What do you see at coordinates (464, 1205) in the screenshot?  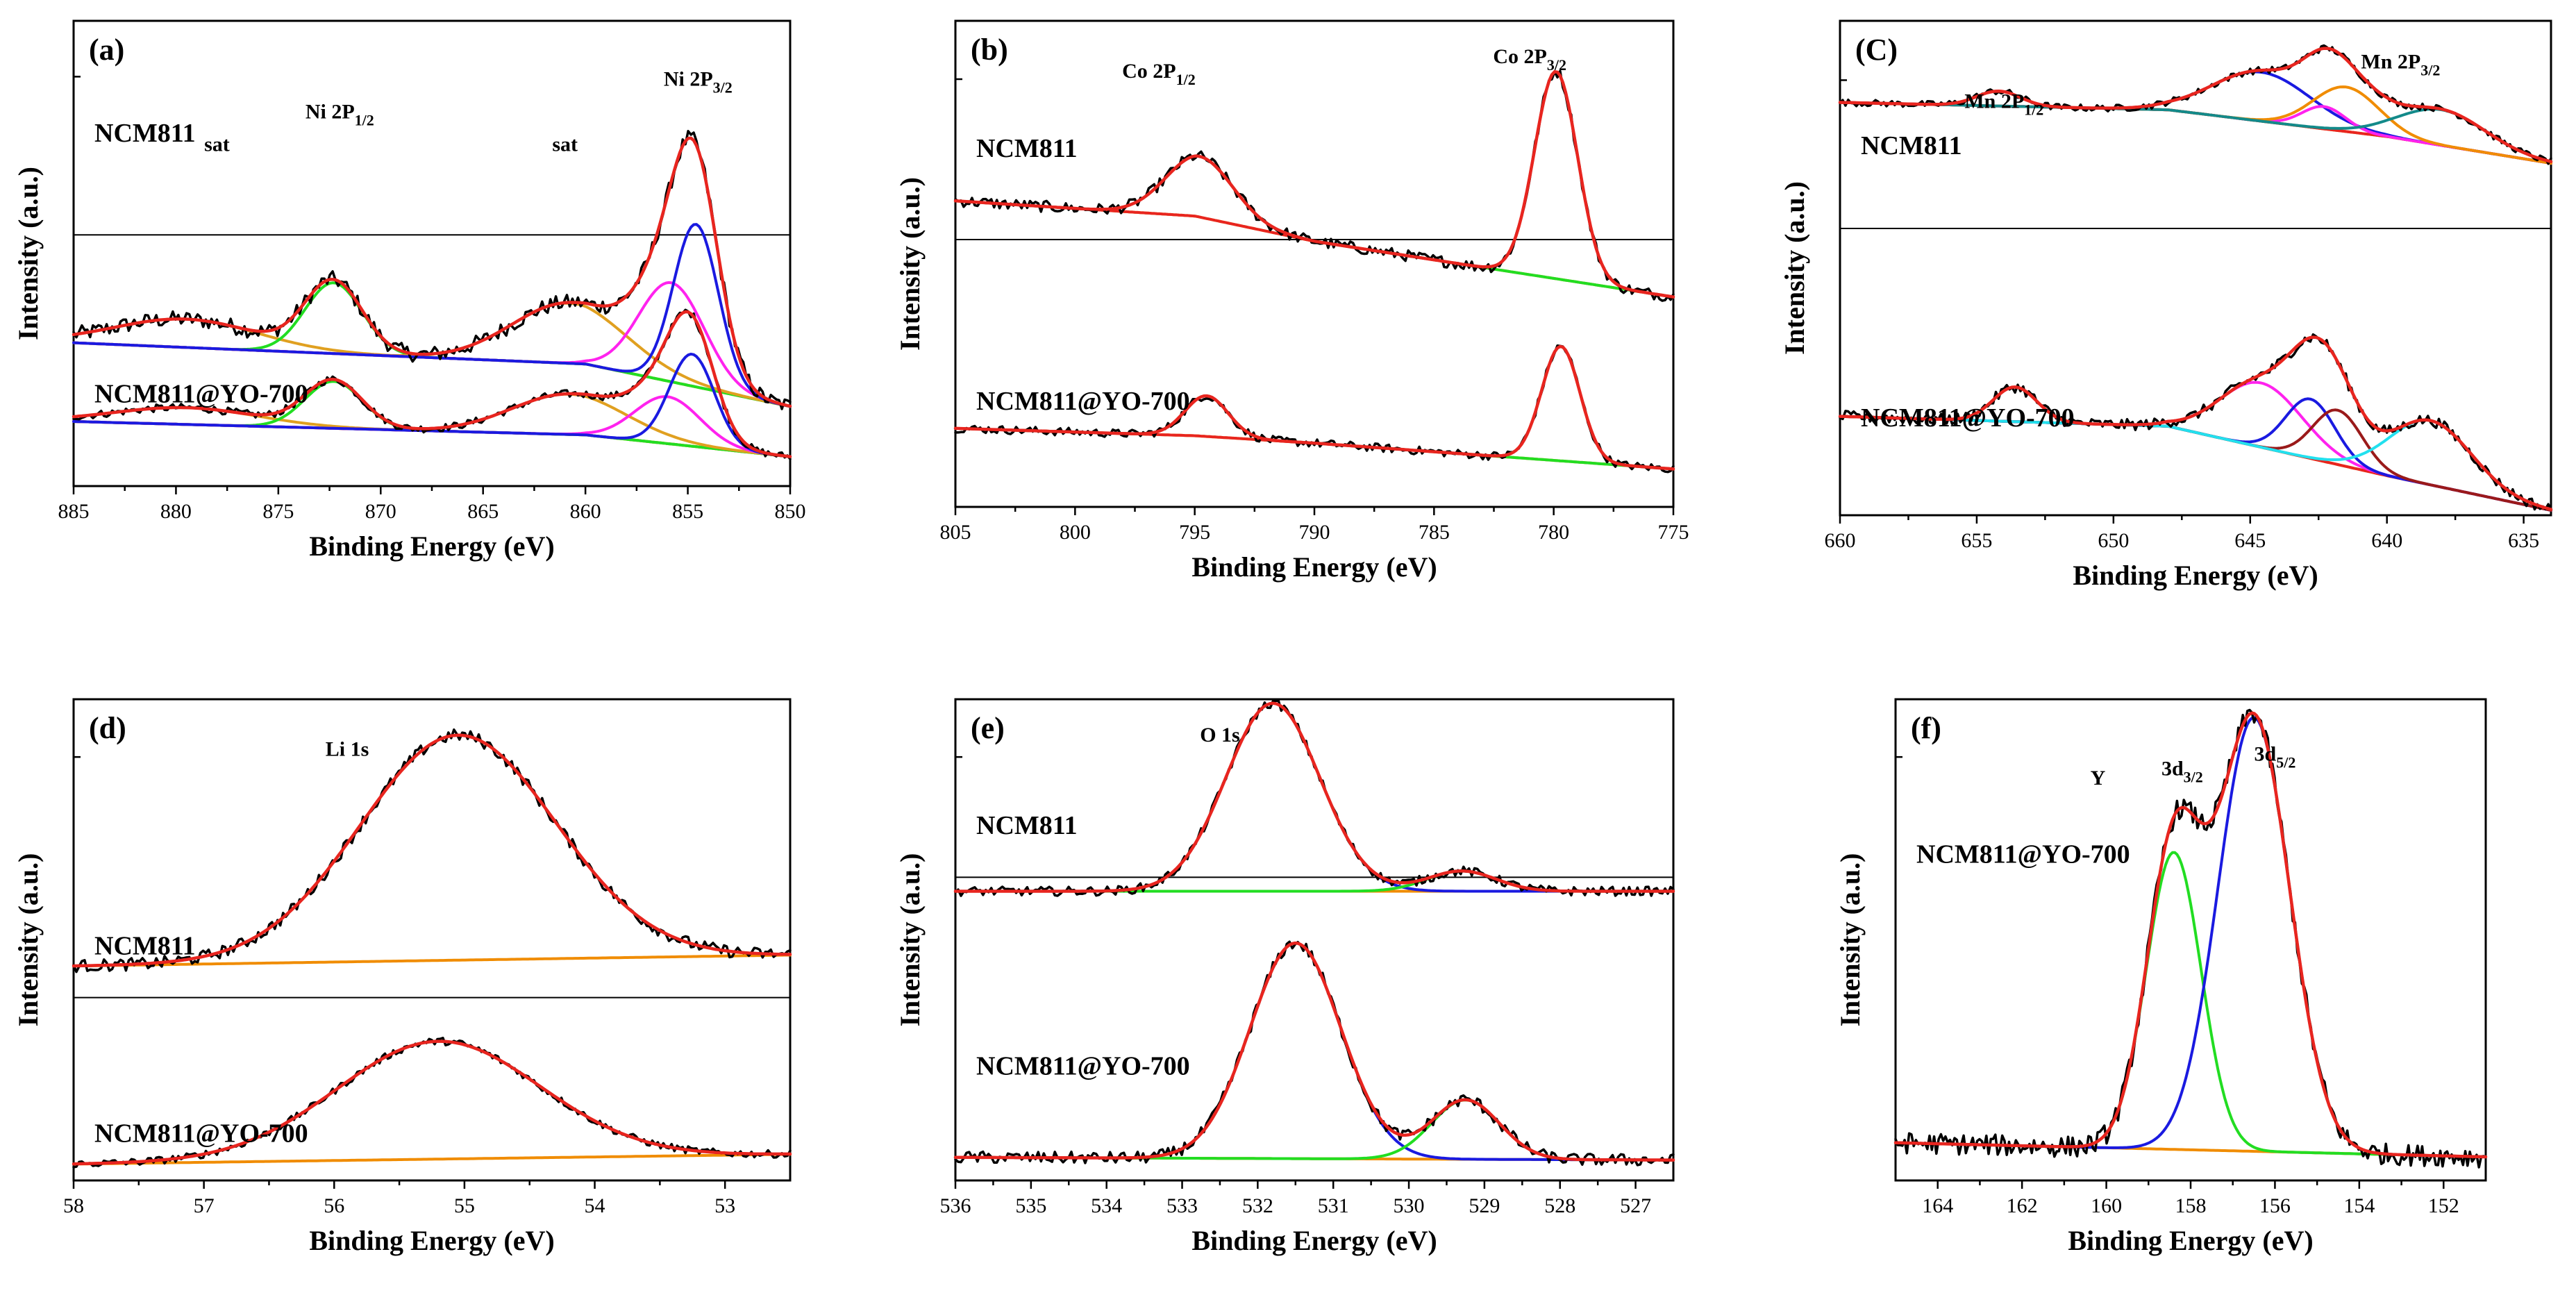 I see `x-tick-label: 55` at bounding box center [464, 1205].